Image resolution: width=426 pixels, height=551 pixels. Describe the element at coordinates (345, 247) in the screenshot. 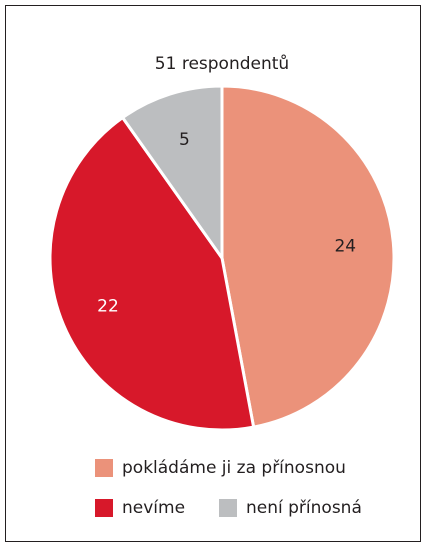

I see `data-label: 24` at that location.